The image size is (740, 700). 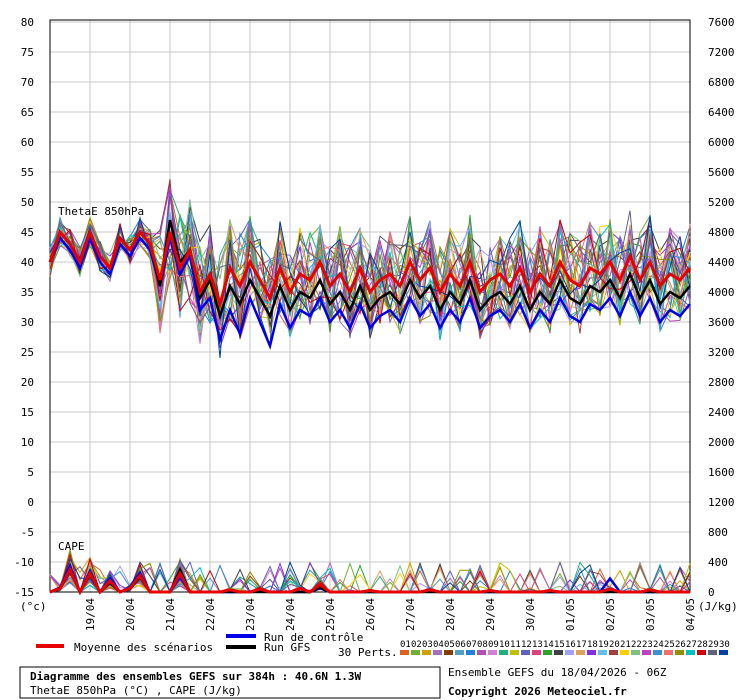 I want to click on pert-theta-line, so click(x=370, y=260).